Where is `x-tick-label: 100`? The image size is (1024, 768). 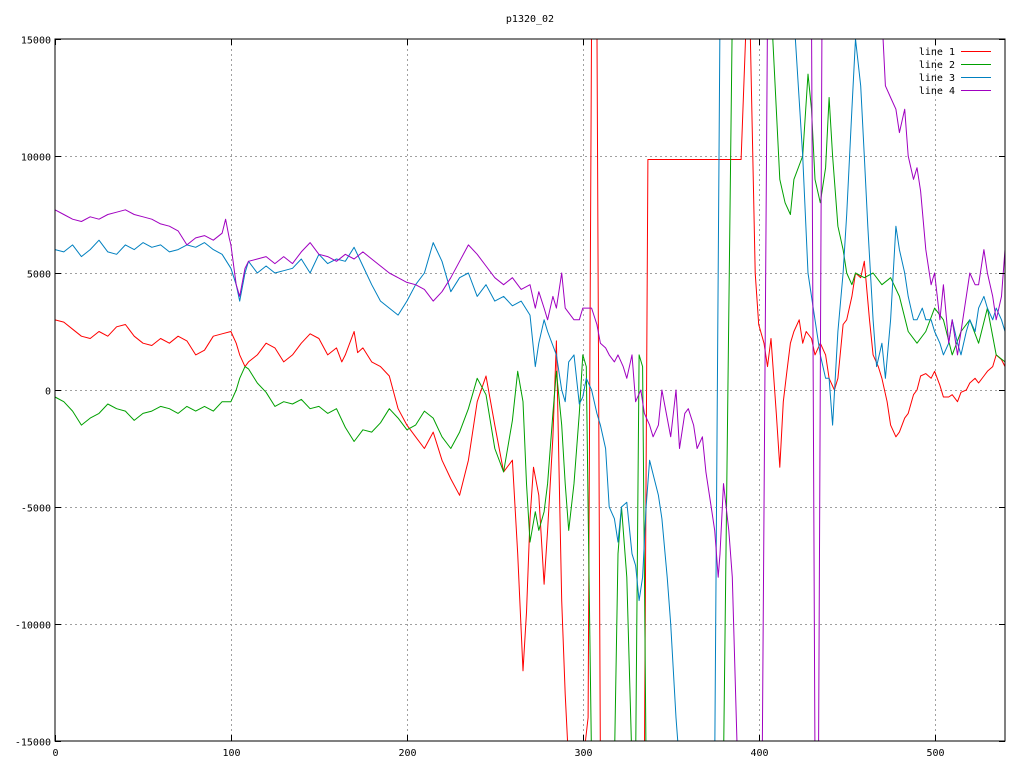 x-tick-label: 100 is located at coordinates (231, 753).